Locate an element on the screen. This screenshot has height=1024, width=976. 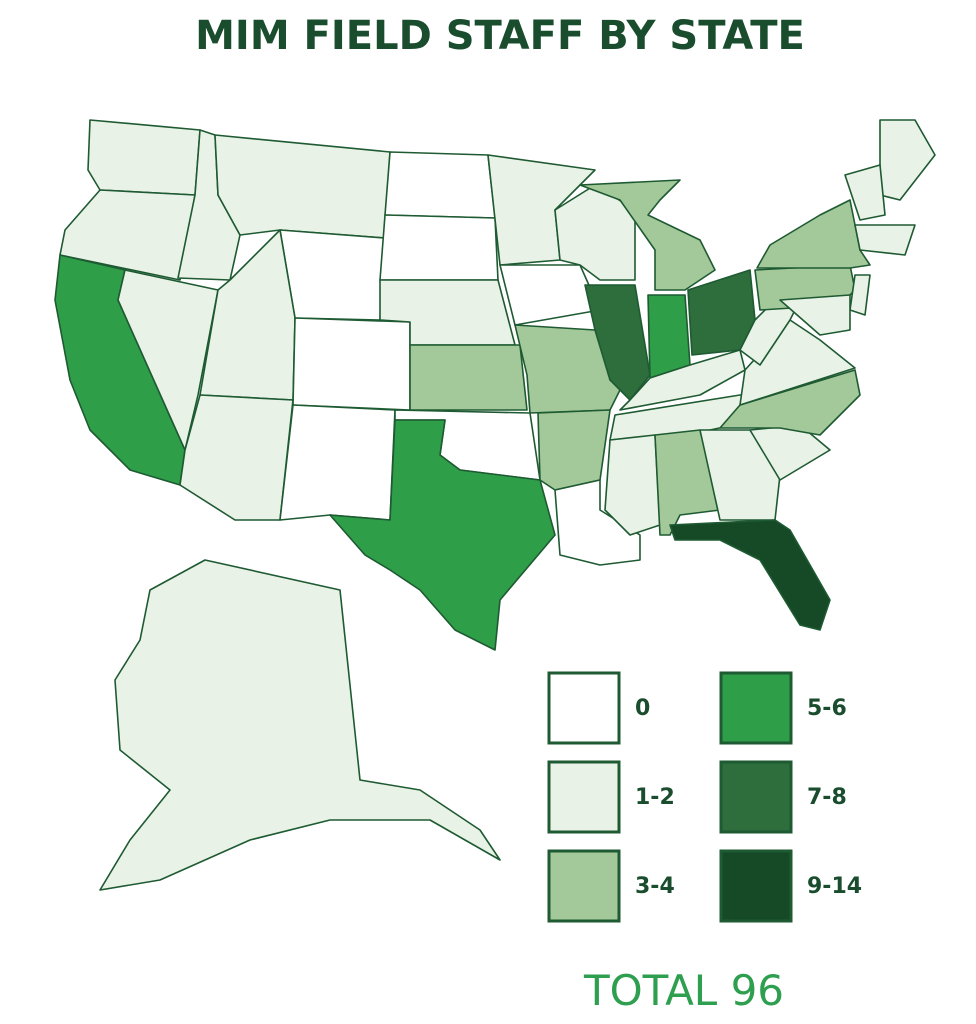
legend-label: 1-2 is located at coordinates (655, 797).